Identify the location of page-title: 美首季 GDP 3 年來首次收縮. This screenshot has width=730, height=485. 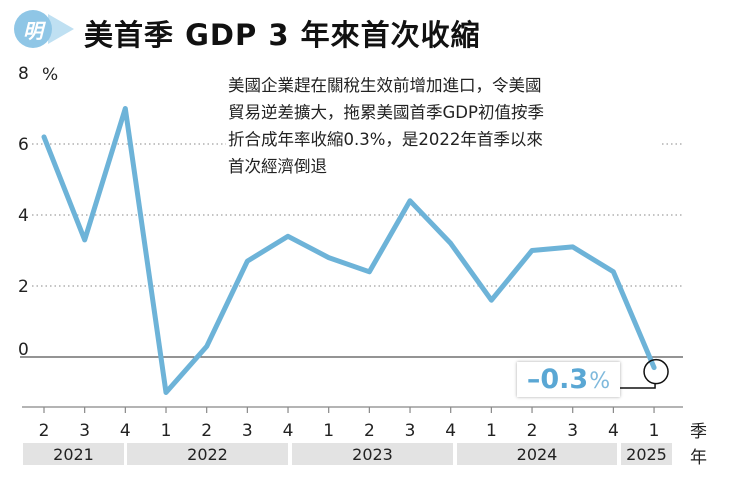
(282, 35).